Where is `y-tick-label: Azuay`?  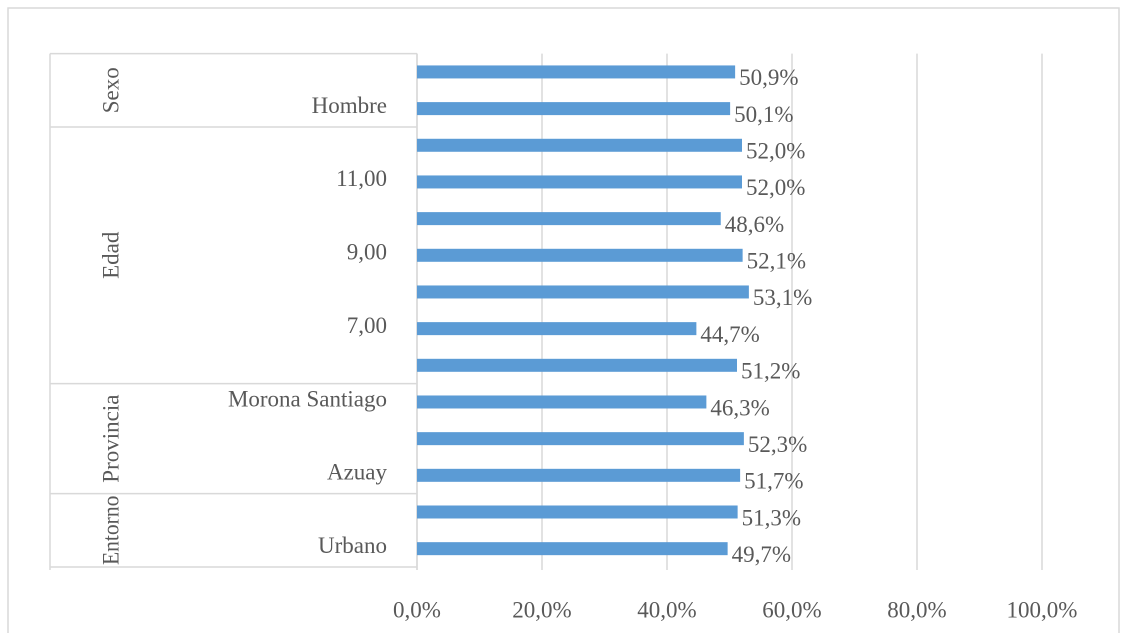 y-tick-label: Azuay is located at coordinates (357, 472).